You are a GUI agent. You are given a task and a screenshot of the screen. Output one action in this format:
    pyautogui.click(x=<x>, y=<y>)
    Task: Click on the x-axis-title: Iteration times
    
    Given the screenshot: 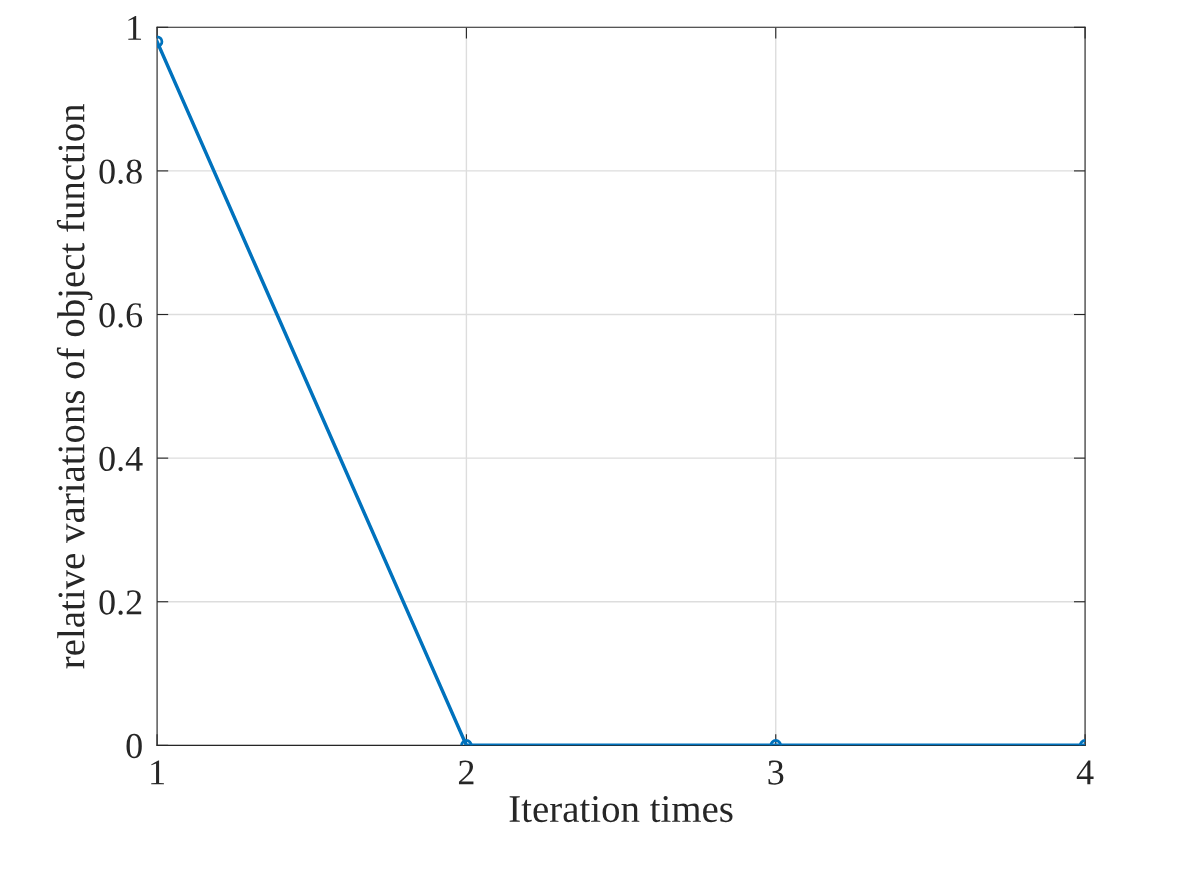 What is the action you would take?
    pyautogui.click(x=621, y=809)
    